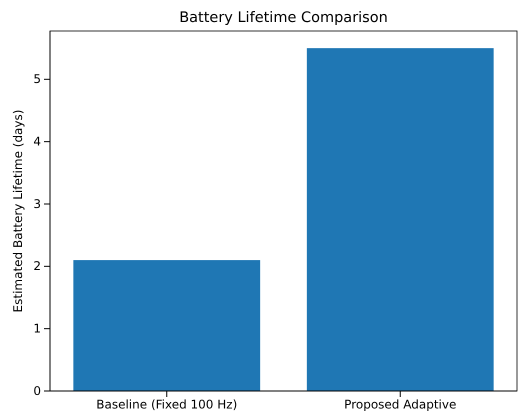 This screenshot has height=418, width=521. Describe the element at coordinates (167, 405) in the screenshot. I see `x-tick-label: Baseline (Fixed 100 Hz)` at that location.